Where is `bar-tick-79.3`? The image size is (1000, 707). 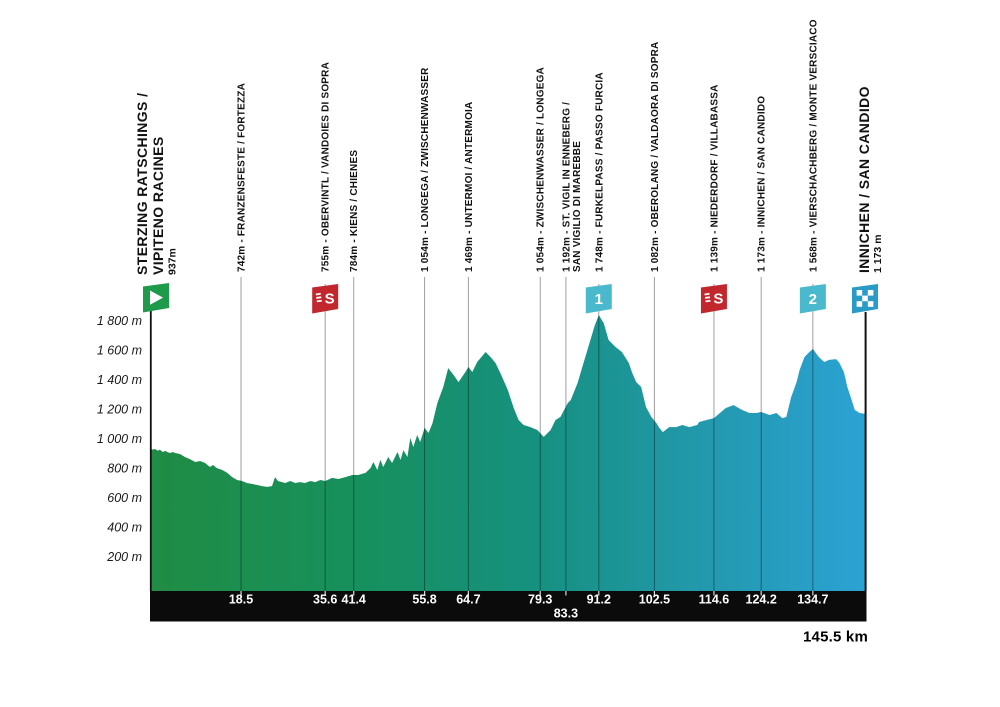 bar-tick-79.3 is located at coordinates (540, 593).